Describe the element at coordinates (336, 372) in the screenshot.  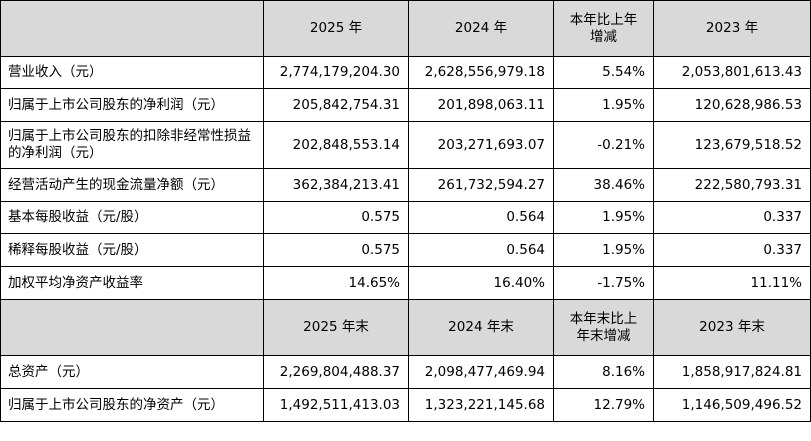
I see `table-cell: 2,269,804,488.37` at that location.